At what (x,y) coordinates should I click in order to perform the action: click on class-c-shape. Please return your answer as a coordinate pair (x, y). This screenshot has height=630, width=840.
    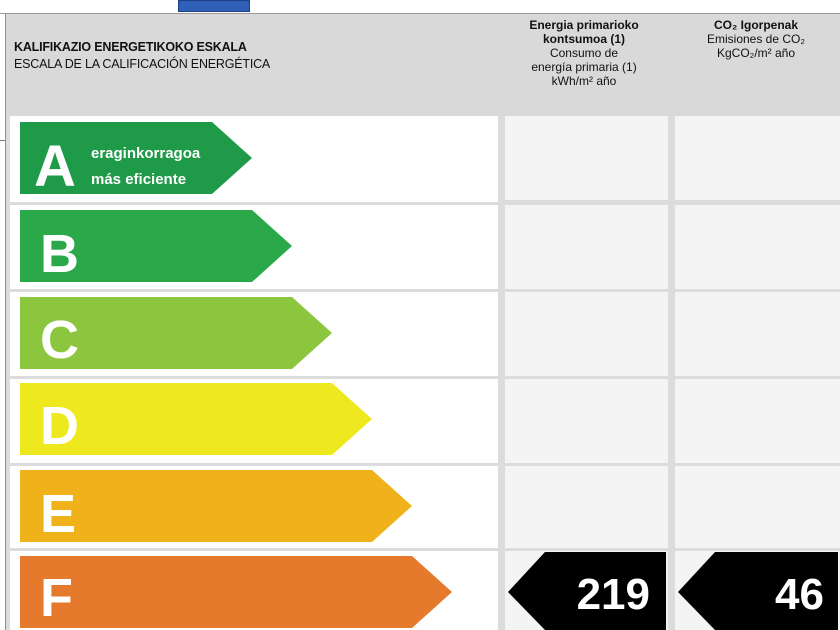
    Looking at the image, I should click on (176, 333).